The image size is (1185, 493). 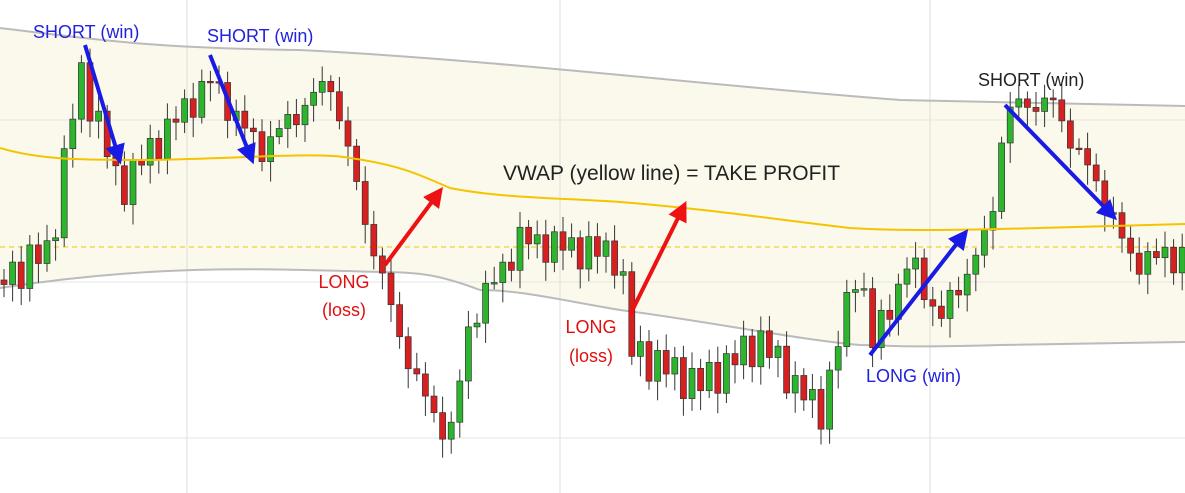 What do you see at coordinates (671, 173) in the screenshot?
I see `annotation: VWAP (yellow line) = TAKE PROFIT` at bounding box center [671, 173].